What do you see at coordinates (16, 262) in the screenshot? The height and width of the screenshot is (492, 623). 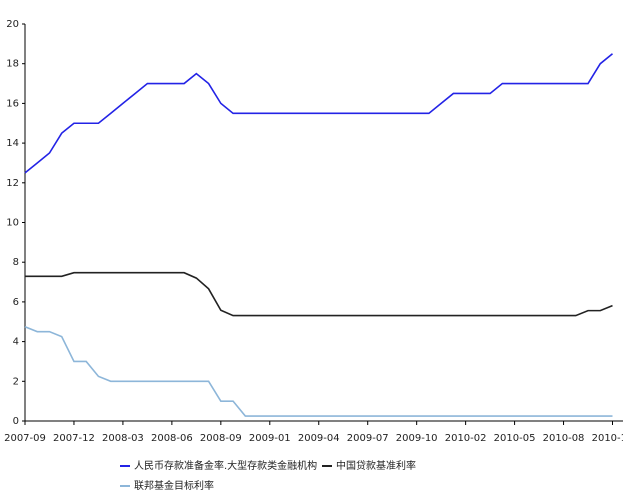 I see `y-tick-label: 8` at bounding box center [16, 262].